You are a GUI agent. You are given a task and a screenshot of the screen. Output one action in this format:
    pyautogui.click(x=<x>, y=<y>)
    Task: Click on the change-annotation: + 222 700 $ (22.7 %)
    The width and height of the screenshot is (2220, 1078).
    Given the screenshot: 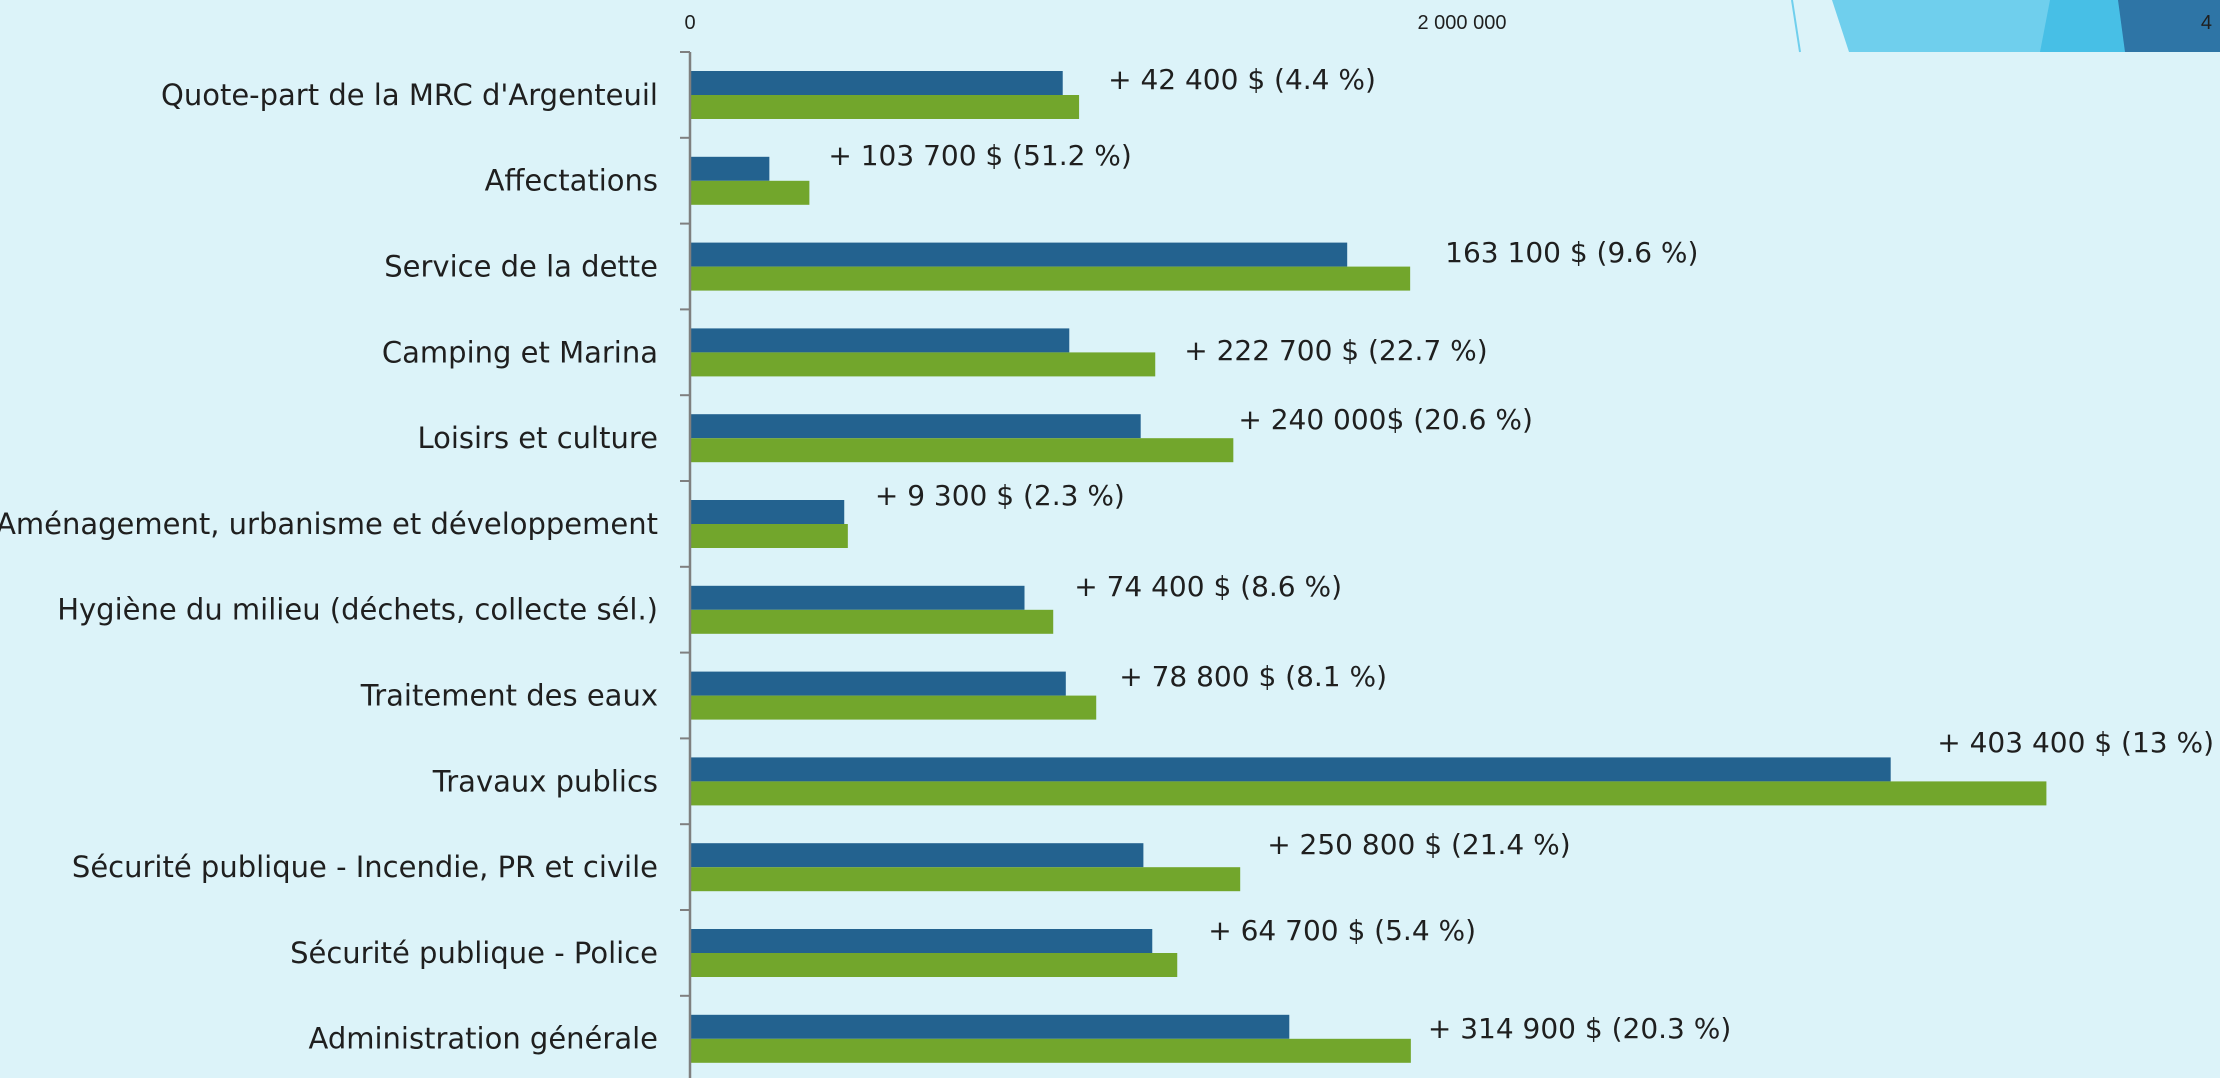 What is the action you would take?
    pyautogui.click(x=1335, y=350)
    